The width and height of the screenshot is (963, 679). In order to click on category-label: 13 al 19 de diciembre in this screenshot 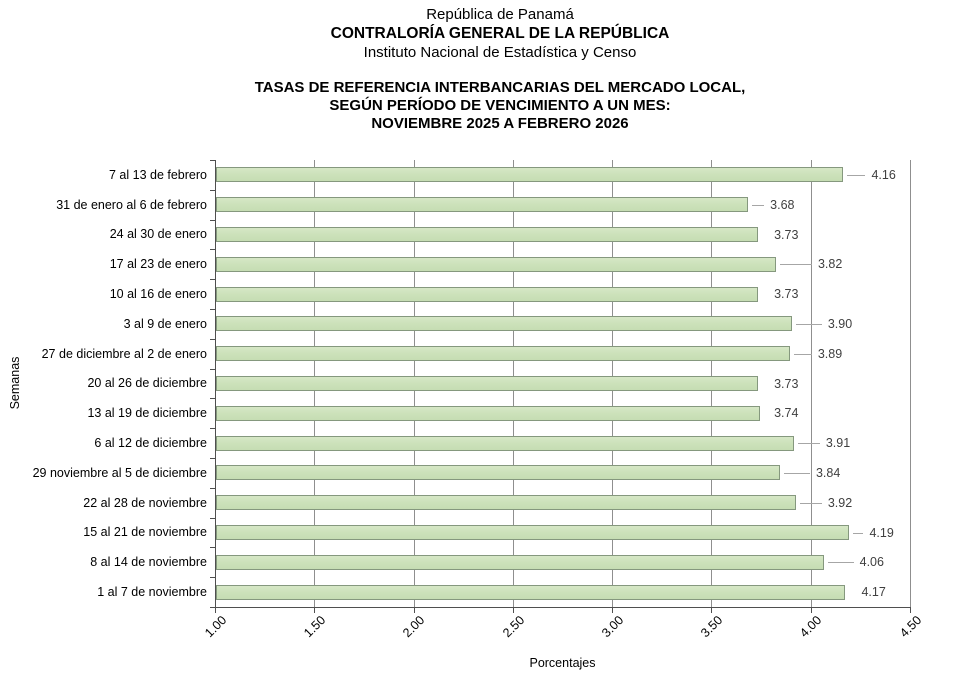, I will do `click(147, 413)`.